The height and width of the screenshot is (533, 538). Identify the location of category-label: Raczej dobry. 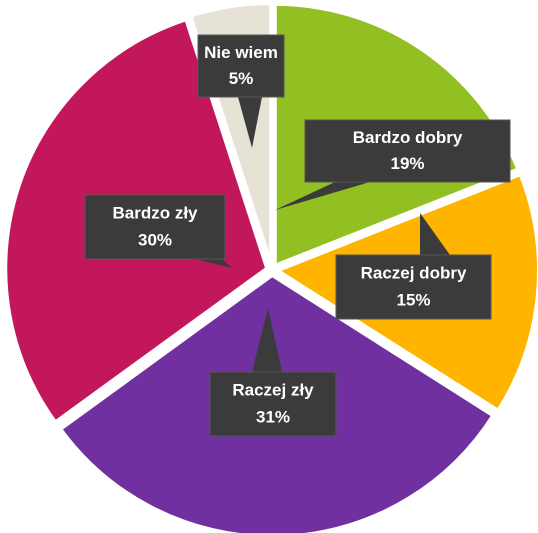
(414, 273).